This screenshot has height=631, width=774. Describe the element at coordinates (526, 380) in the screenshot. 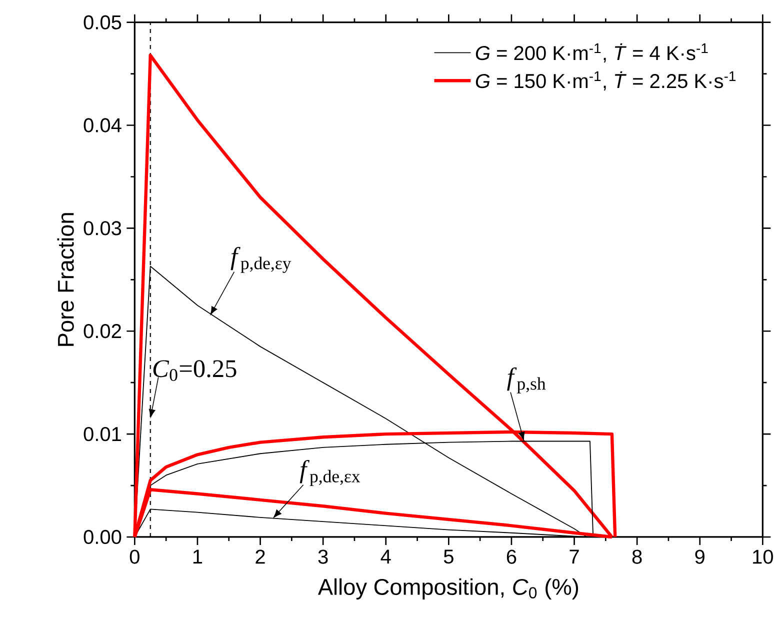

I see `annotation: f$_{p,sh}$` at that location.